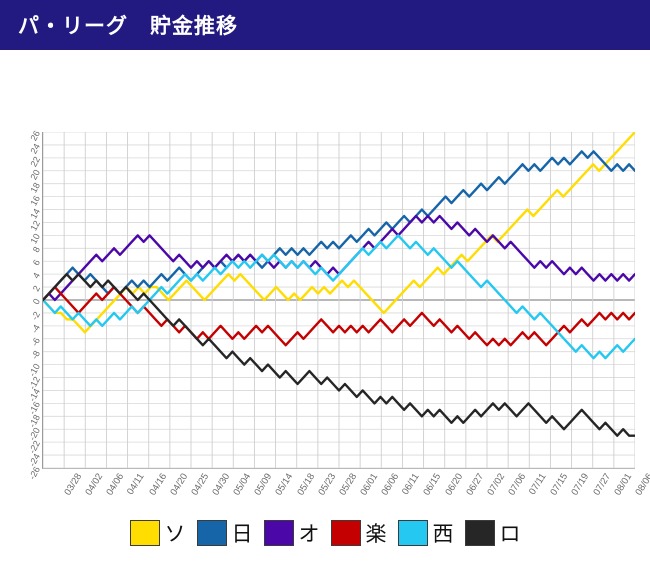 Image resolution: width=650 pixels, height=579 pixels. What do you see at coordinates (115, 484) in the screenshot?
I see `x-axis-tick-label: 04/06` at bounding box center [115, 484].